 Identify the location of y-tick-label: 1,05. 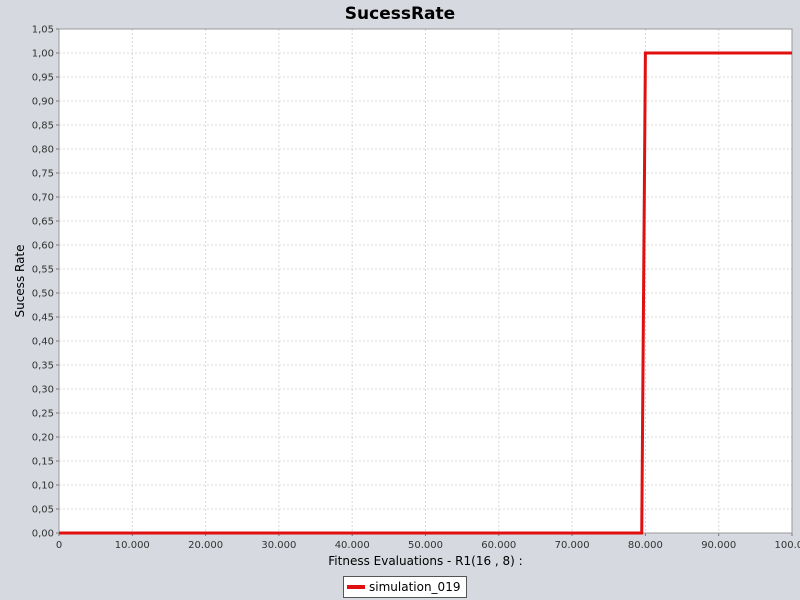
(43, 30).